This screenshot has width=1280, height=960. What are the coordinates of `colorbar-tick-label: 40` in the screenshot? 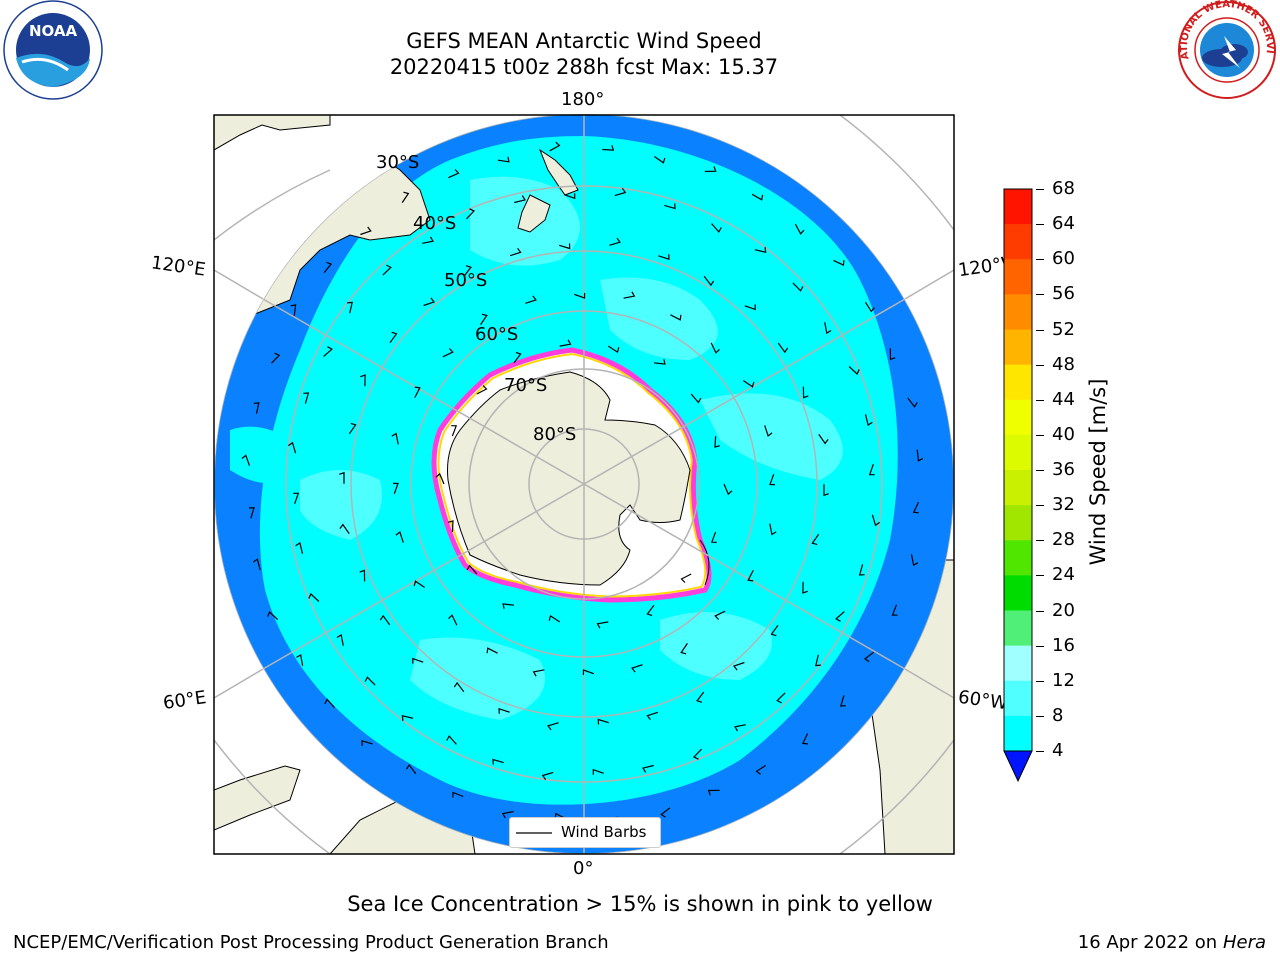 It's located at (1063, 434).